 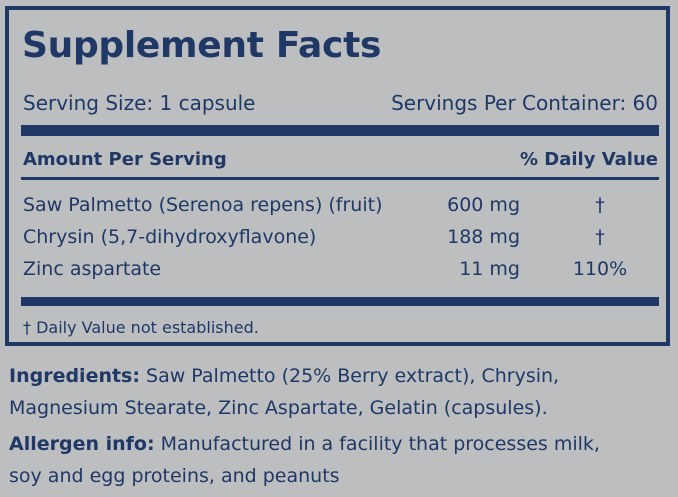 I want to click on thick-divider-bottom, so click(x=340, y=301).